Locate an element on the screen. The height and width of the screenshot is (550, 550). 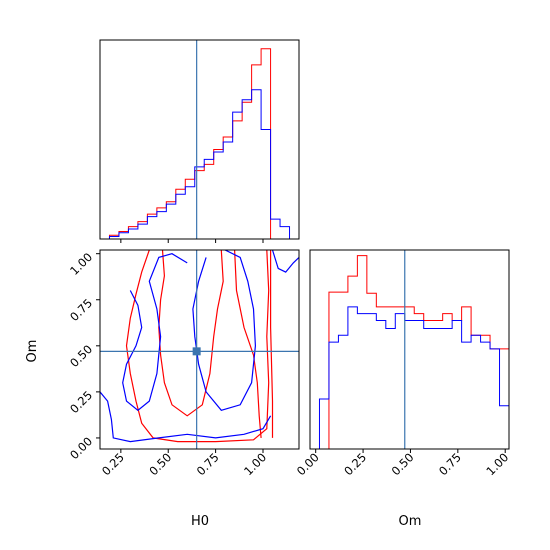
hist-Om-xtick-label-3: 0.75 is located at coordinates (450, 464).